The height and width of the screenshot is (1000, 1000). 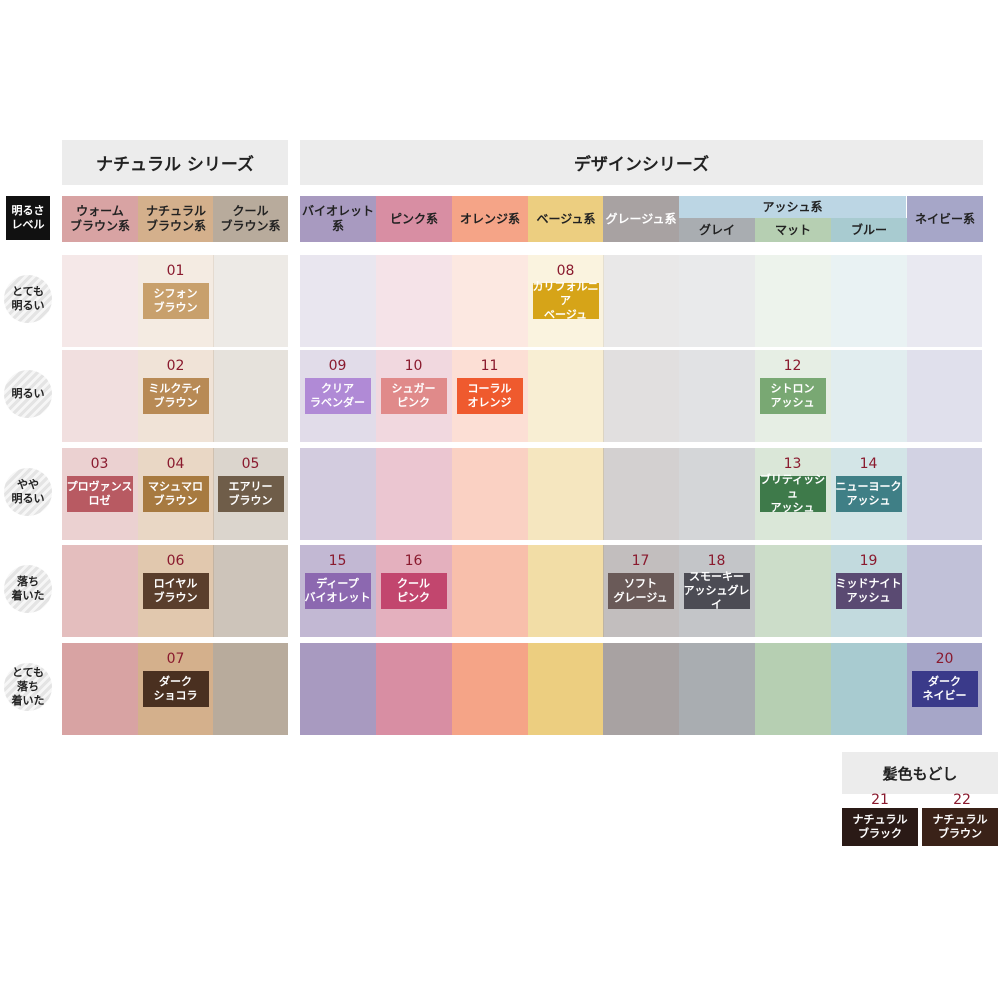 What do you see at coordinates (944, 659) in the screenshot?
I see `product-number: 20` at bounding box center [944, 659].